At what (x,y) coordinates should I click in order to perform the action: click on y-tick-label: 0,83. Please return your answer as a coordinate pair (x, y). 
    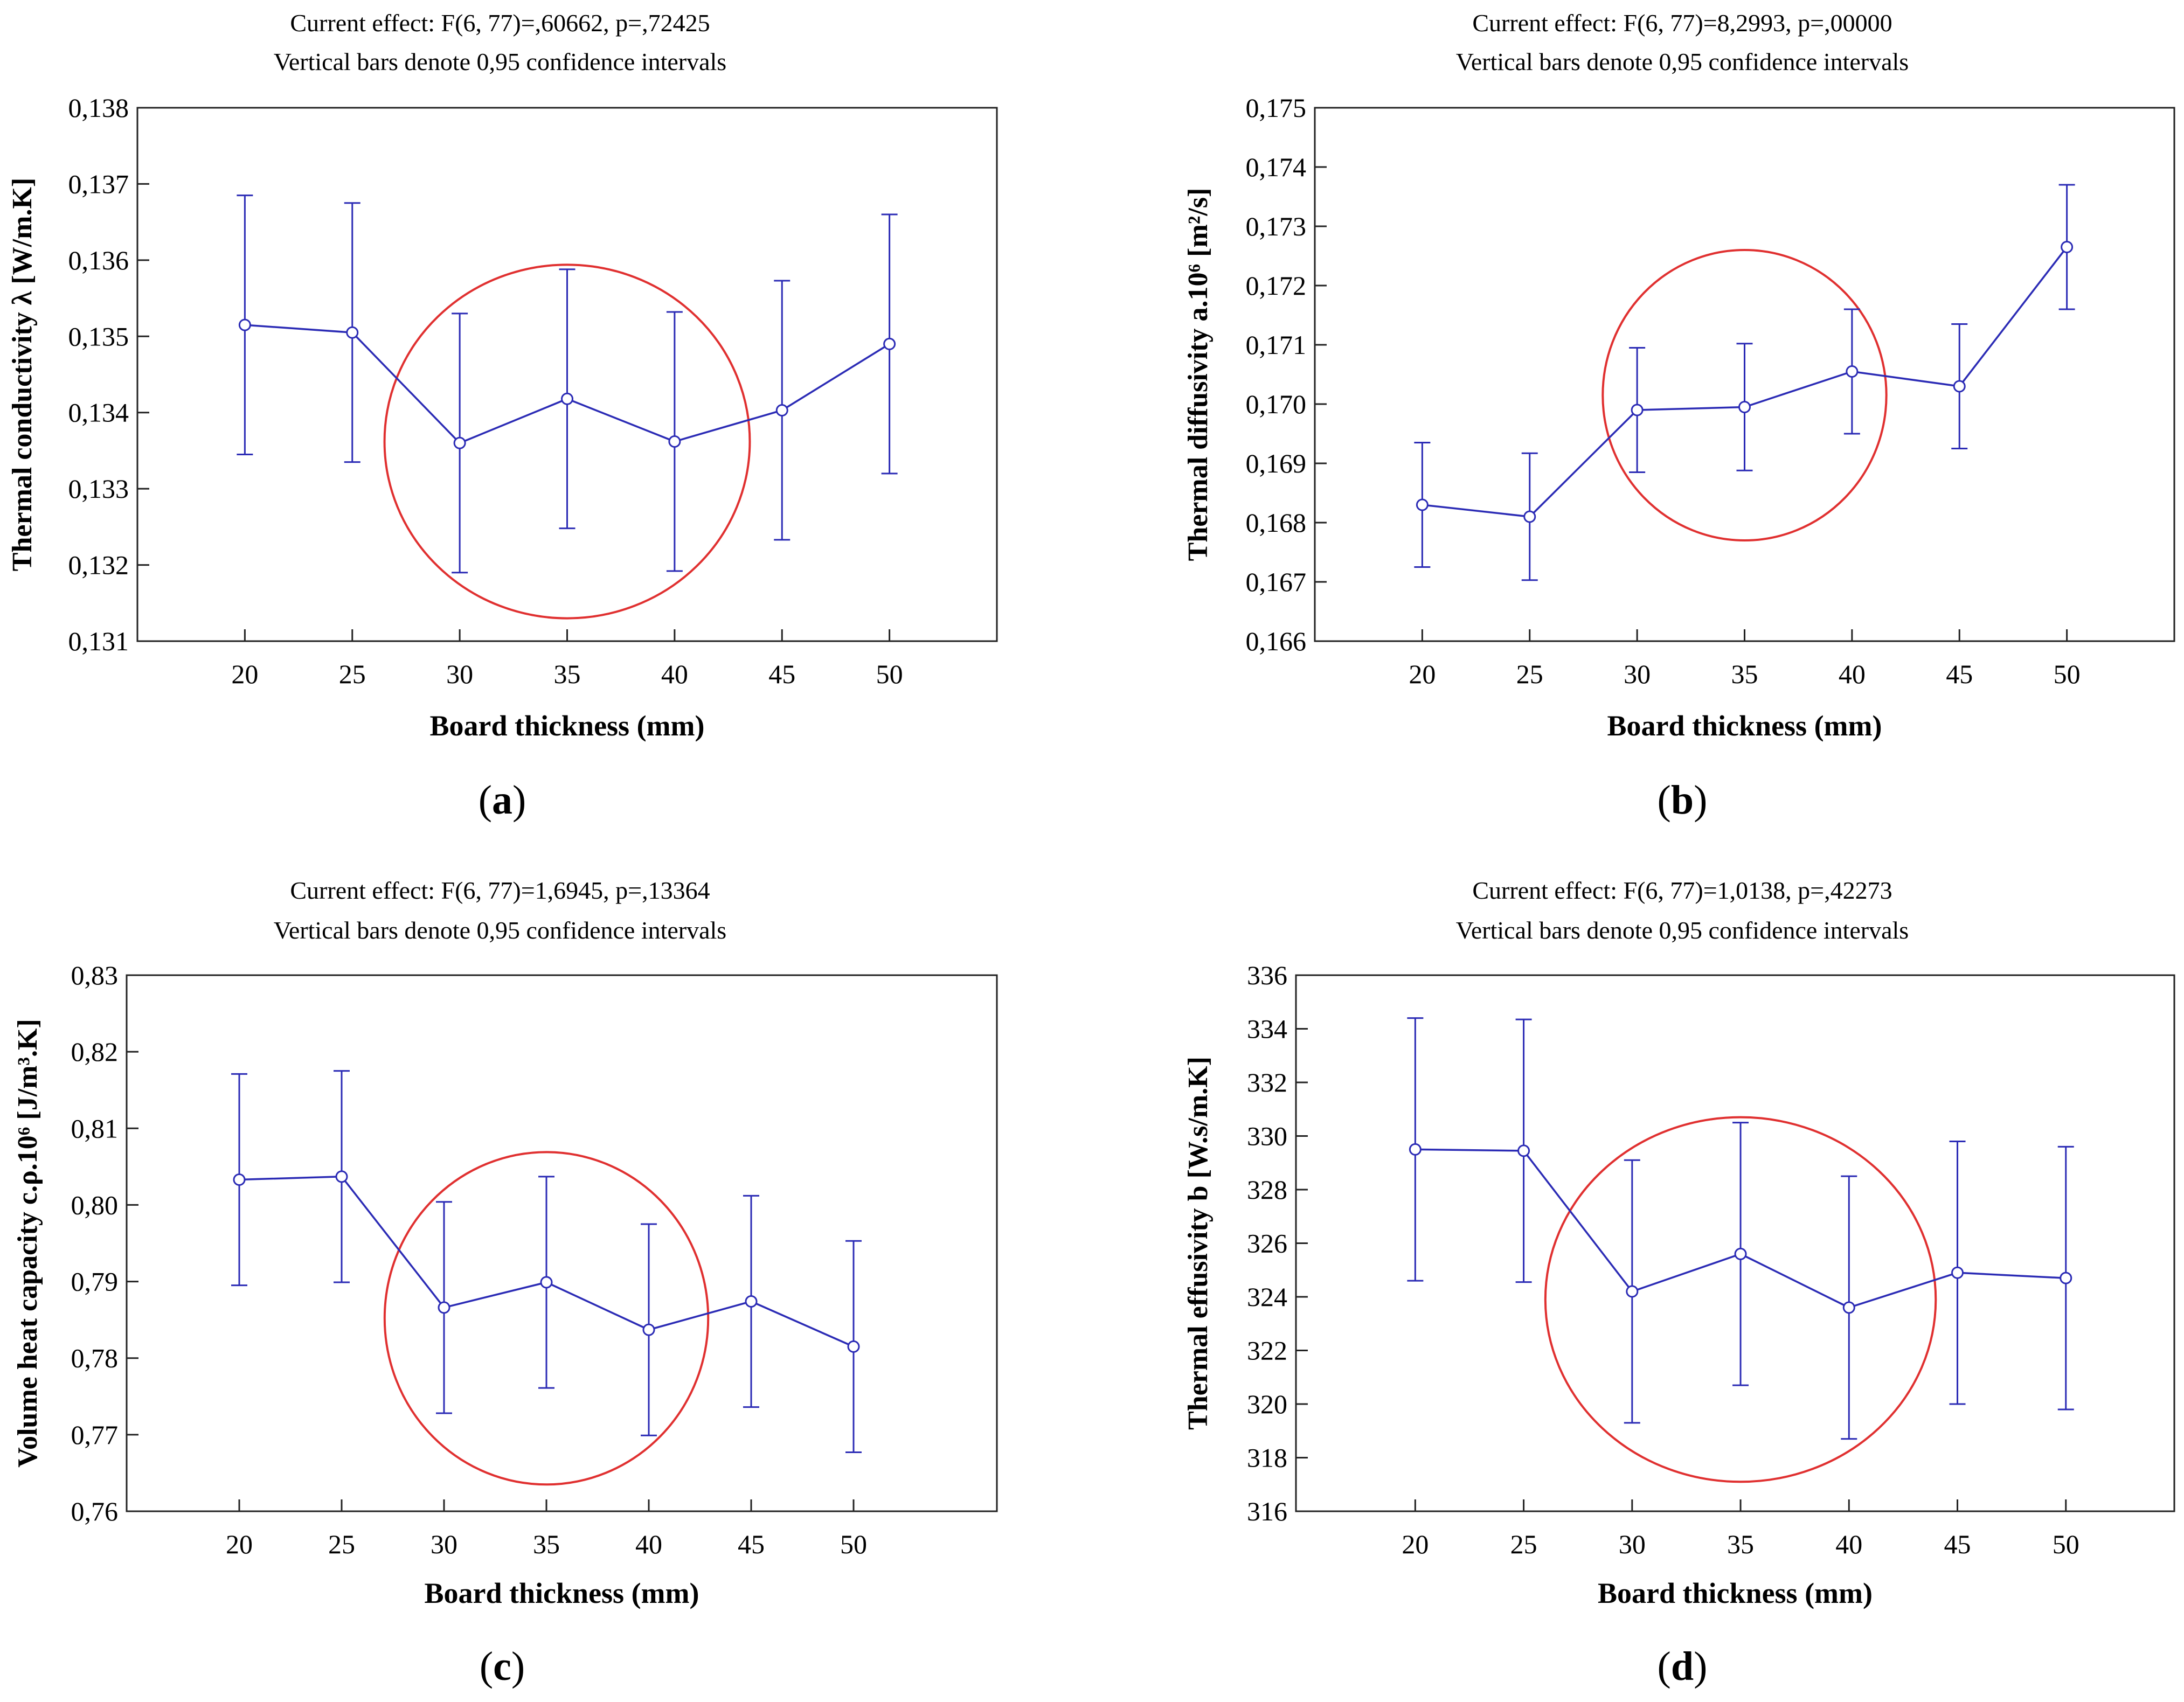
    Looking at the image, I should click on (95, 975).